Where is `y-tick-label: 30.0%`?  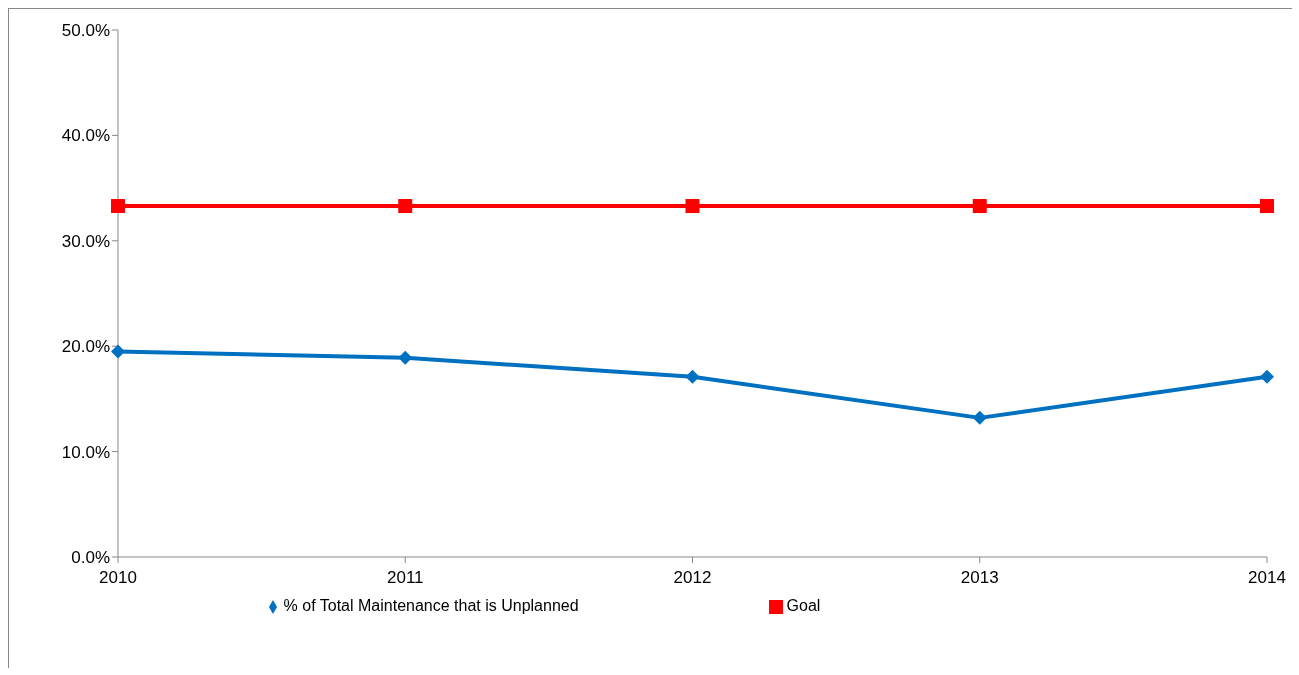
y-tick-label: 30.0% is located at coordinates (85, 241).